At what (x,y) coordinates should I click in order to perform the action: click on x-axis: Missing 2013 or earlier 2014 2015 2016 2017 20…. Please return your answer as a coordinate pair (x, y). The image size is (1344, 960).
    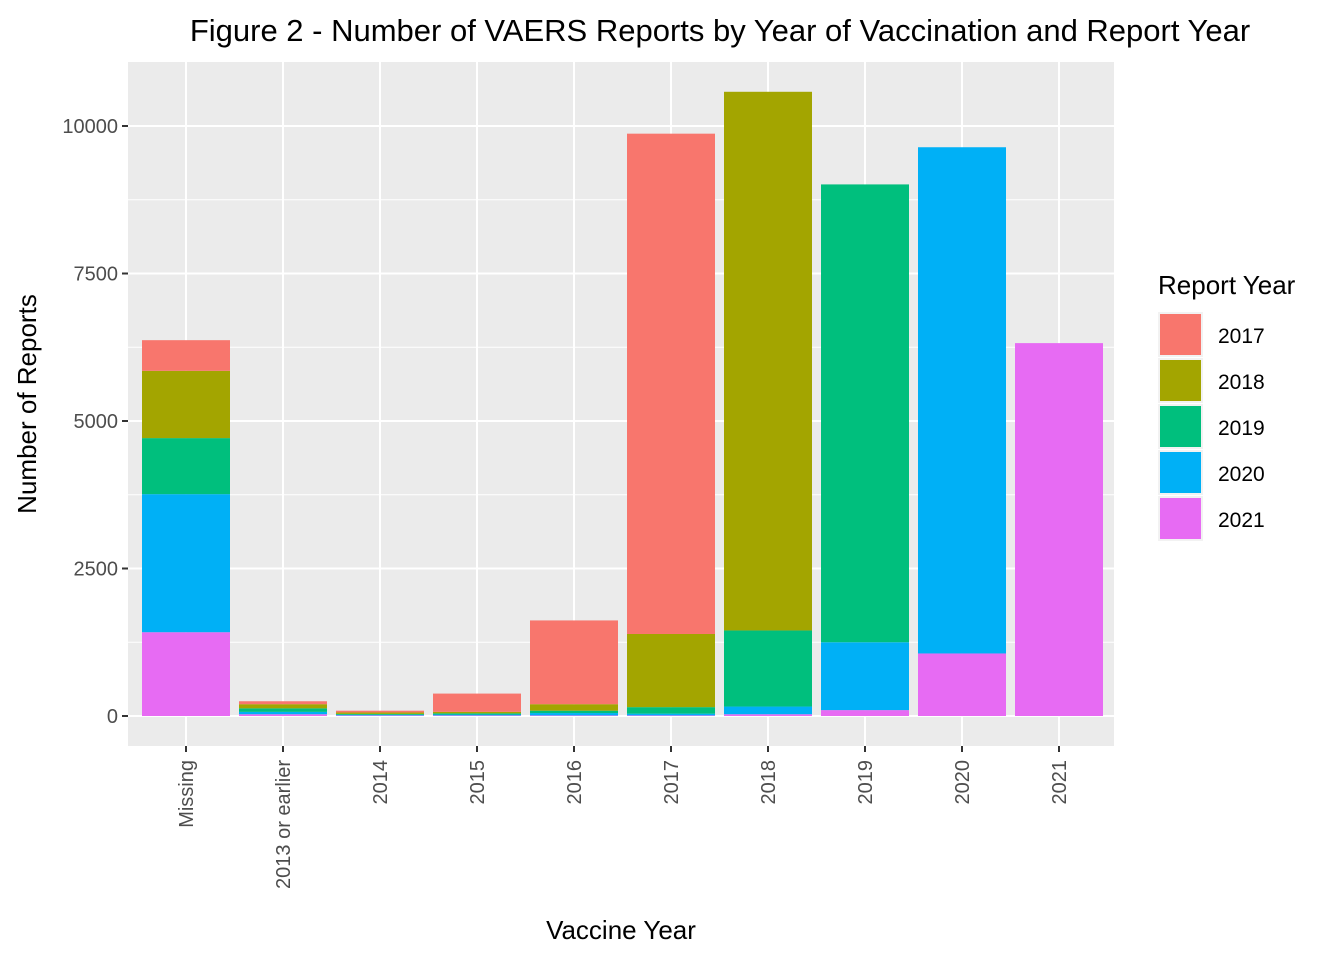
    Looking at the image, I should click on (623, 817).